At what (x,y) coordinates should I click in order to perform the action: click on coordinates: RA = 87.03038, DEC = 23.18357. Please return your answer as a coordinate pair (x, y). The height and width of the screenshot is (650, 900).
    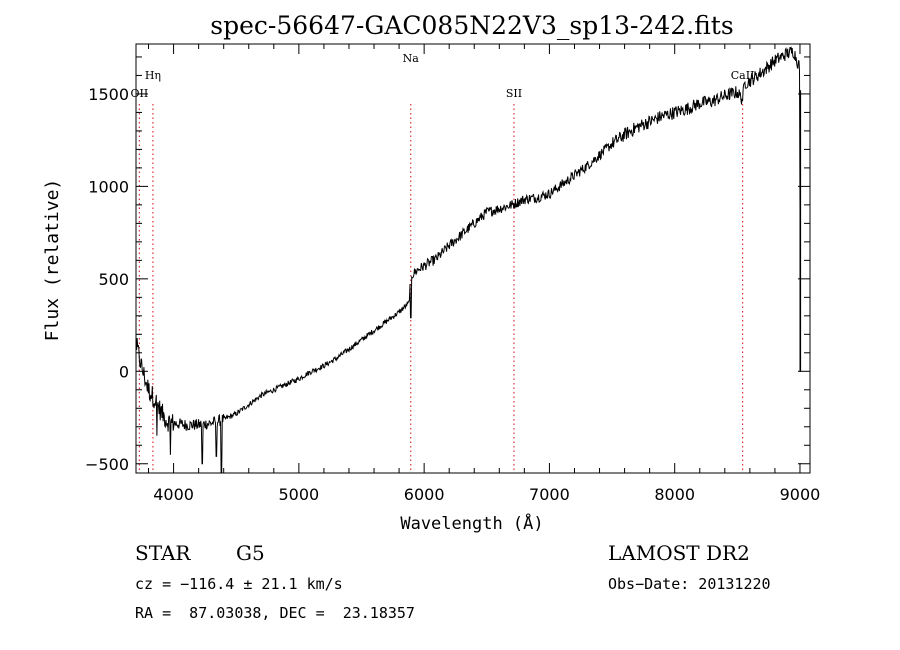
    Looking at the image, I should click on (275, 613).